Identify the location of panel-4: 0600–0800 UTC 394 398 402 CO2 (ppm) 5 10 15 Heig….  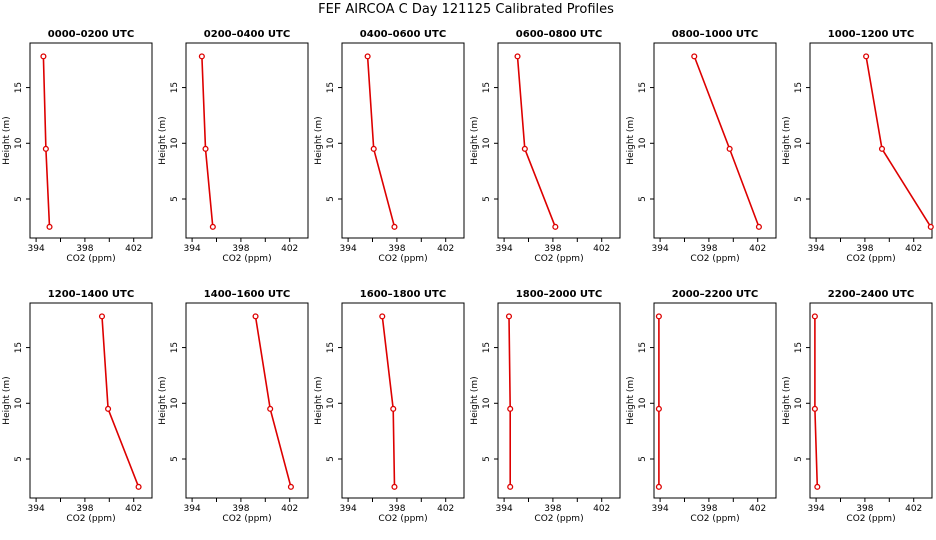
(545, 146).